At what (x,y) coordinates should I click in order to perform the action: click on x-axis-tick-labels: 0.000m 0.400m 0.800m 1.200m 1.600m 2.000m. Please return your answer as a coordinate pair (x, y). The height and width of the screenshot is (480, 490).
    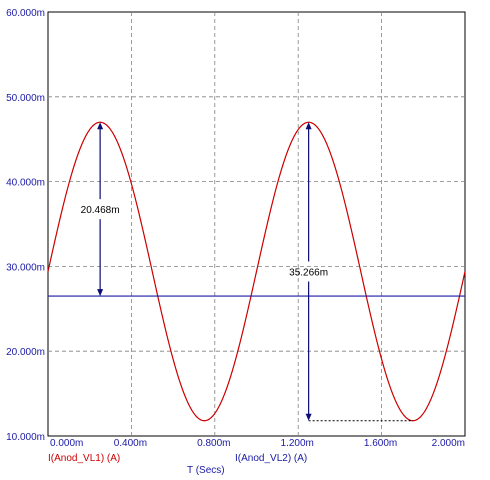
    Looking at the image, I should click on (257, 443).